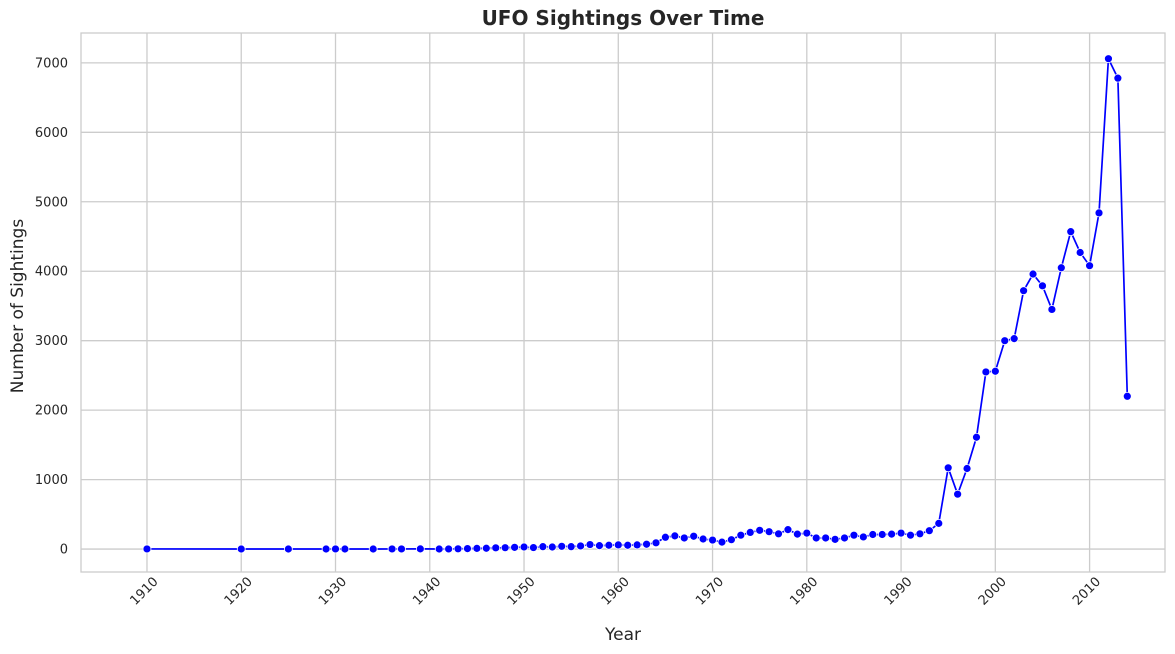 The width and height of the screenshot is (1175, 654). What do you see at coordinates (51, 411) in the screenshot?
I see `y-tick-label: 2000` at bounding box center [51, 411].